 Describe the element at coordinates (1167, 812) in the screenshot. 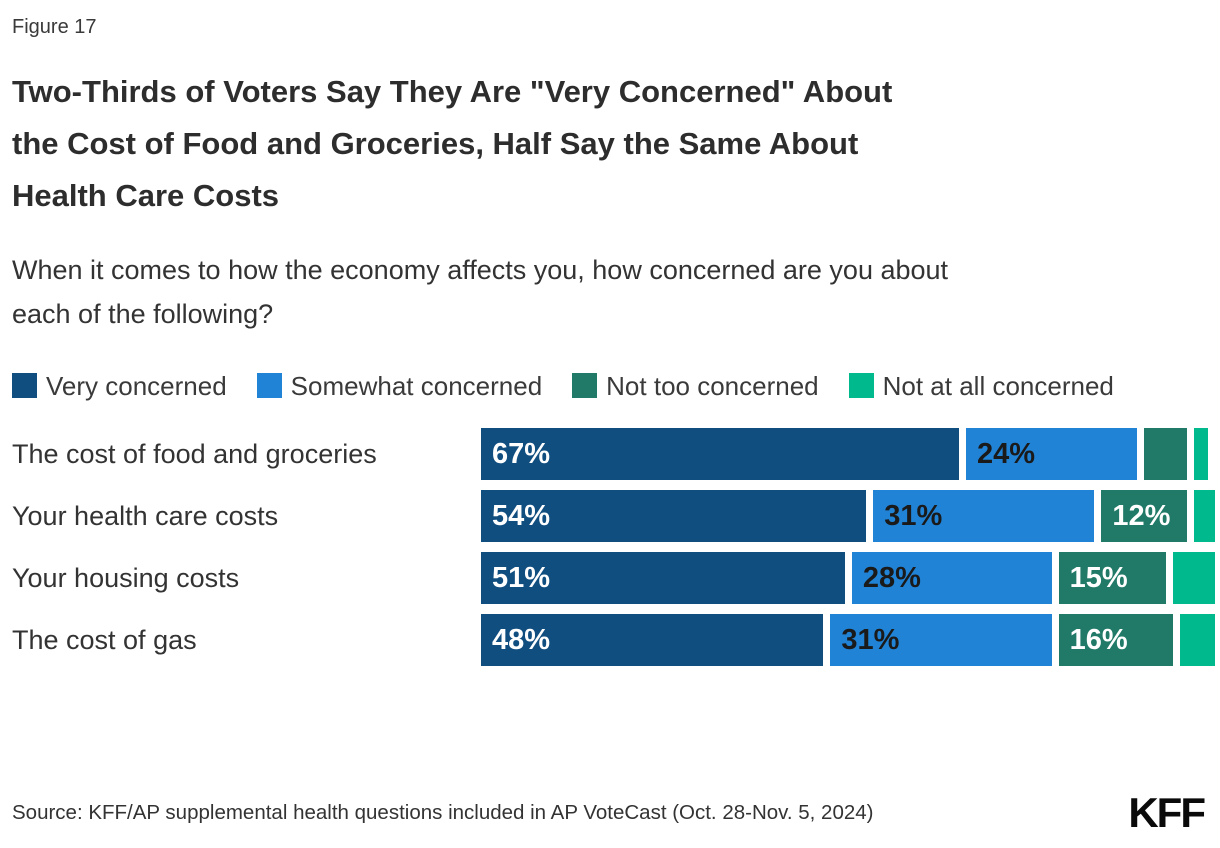

I see `kff-logo: KFF` at that location.